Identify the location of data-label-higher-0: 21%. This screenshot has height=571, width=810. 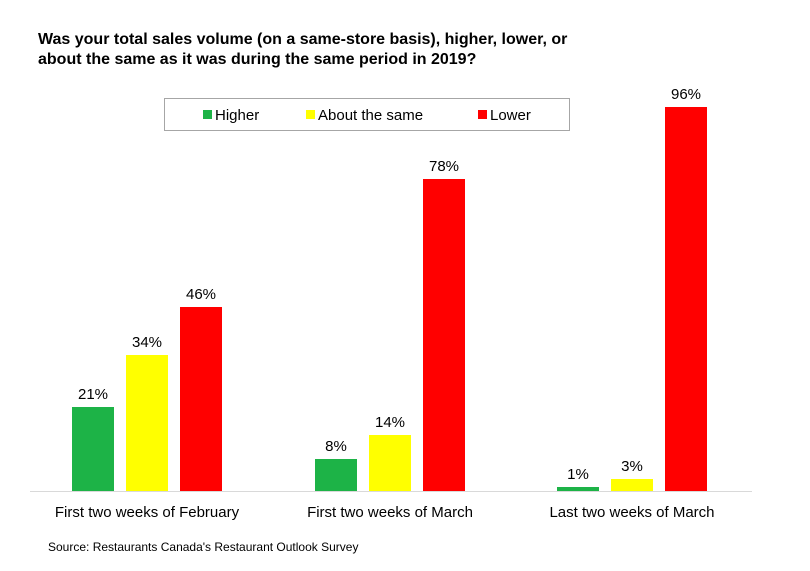
(93, 394).